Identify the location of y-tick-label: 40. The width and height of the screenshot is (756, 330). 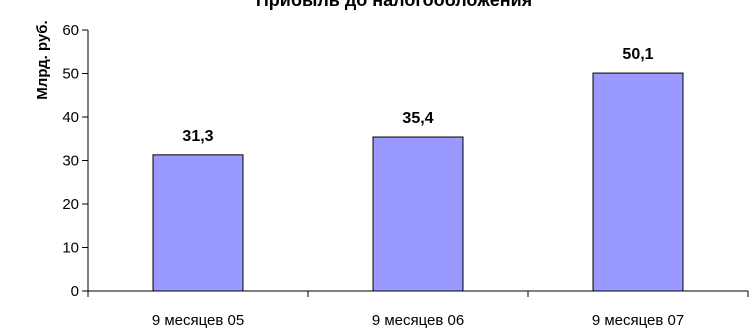
(70, 117).